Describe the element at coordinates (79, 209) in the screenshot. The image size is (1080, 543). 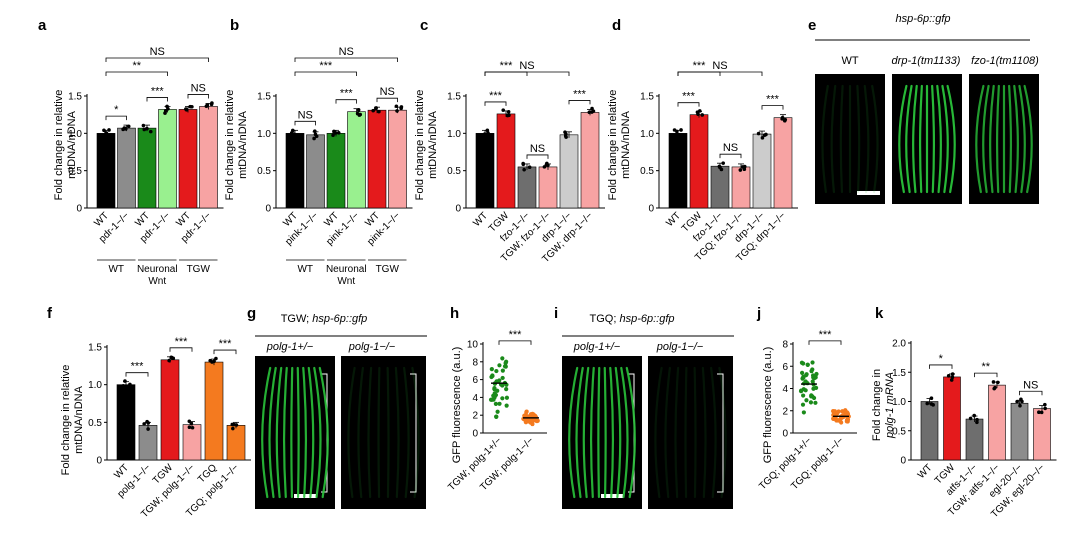
I see `y-tick-label-a: 0` at that location.